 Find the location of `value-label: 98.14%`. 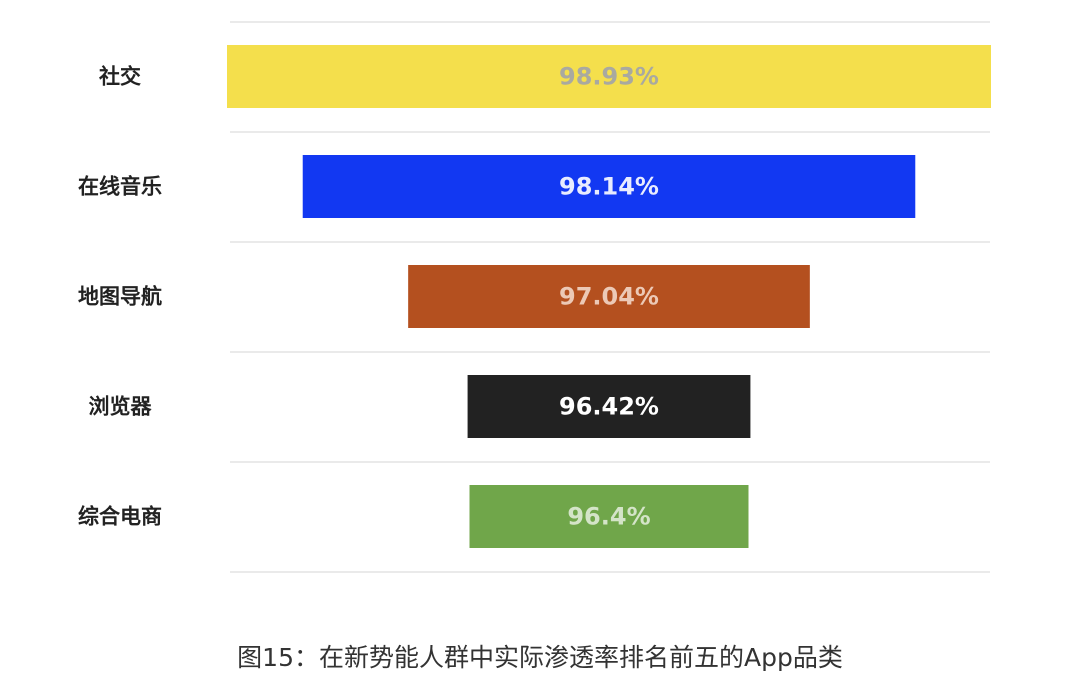

value-label: 98.14% is located at coordinates (609, 187).